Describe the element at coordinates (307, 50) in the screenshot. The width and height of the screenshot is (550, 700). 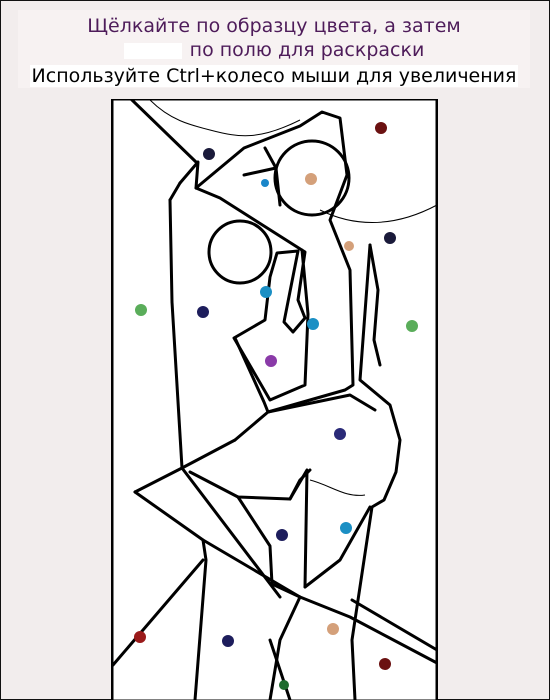
I see `instruction-line-2-text: по полю для раскраски` at that location.